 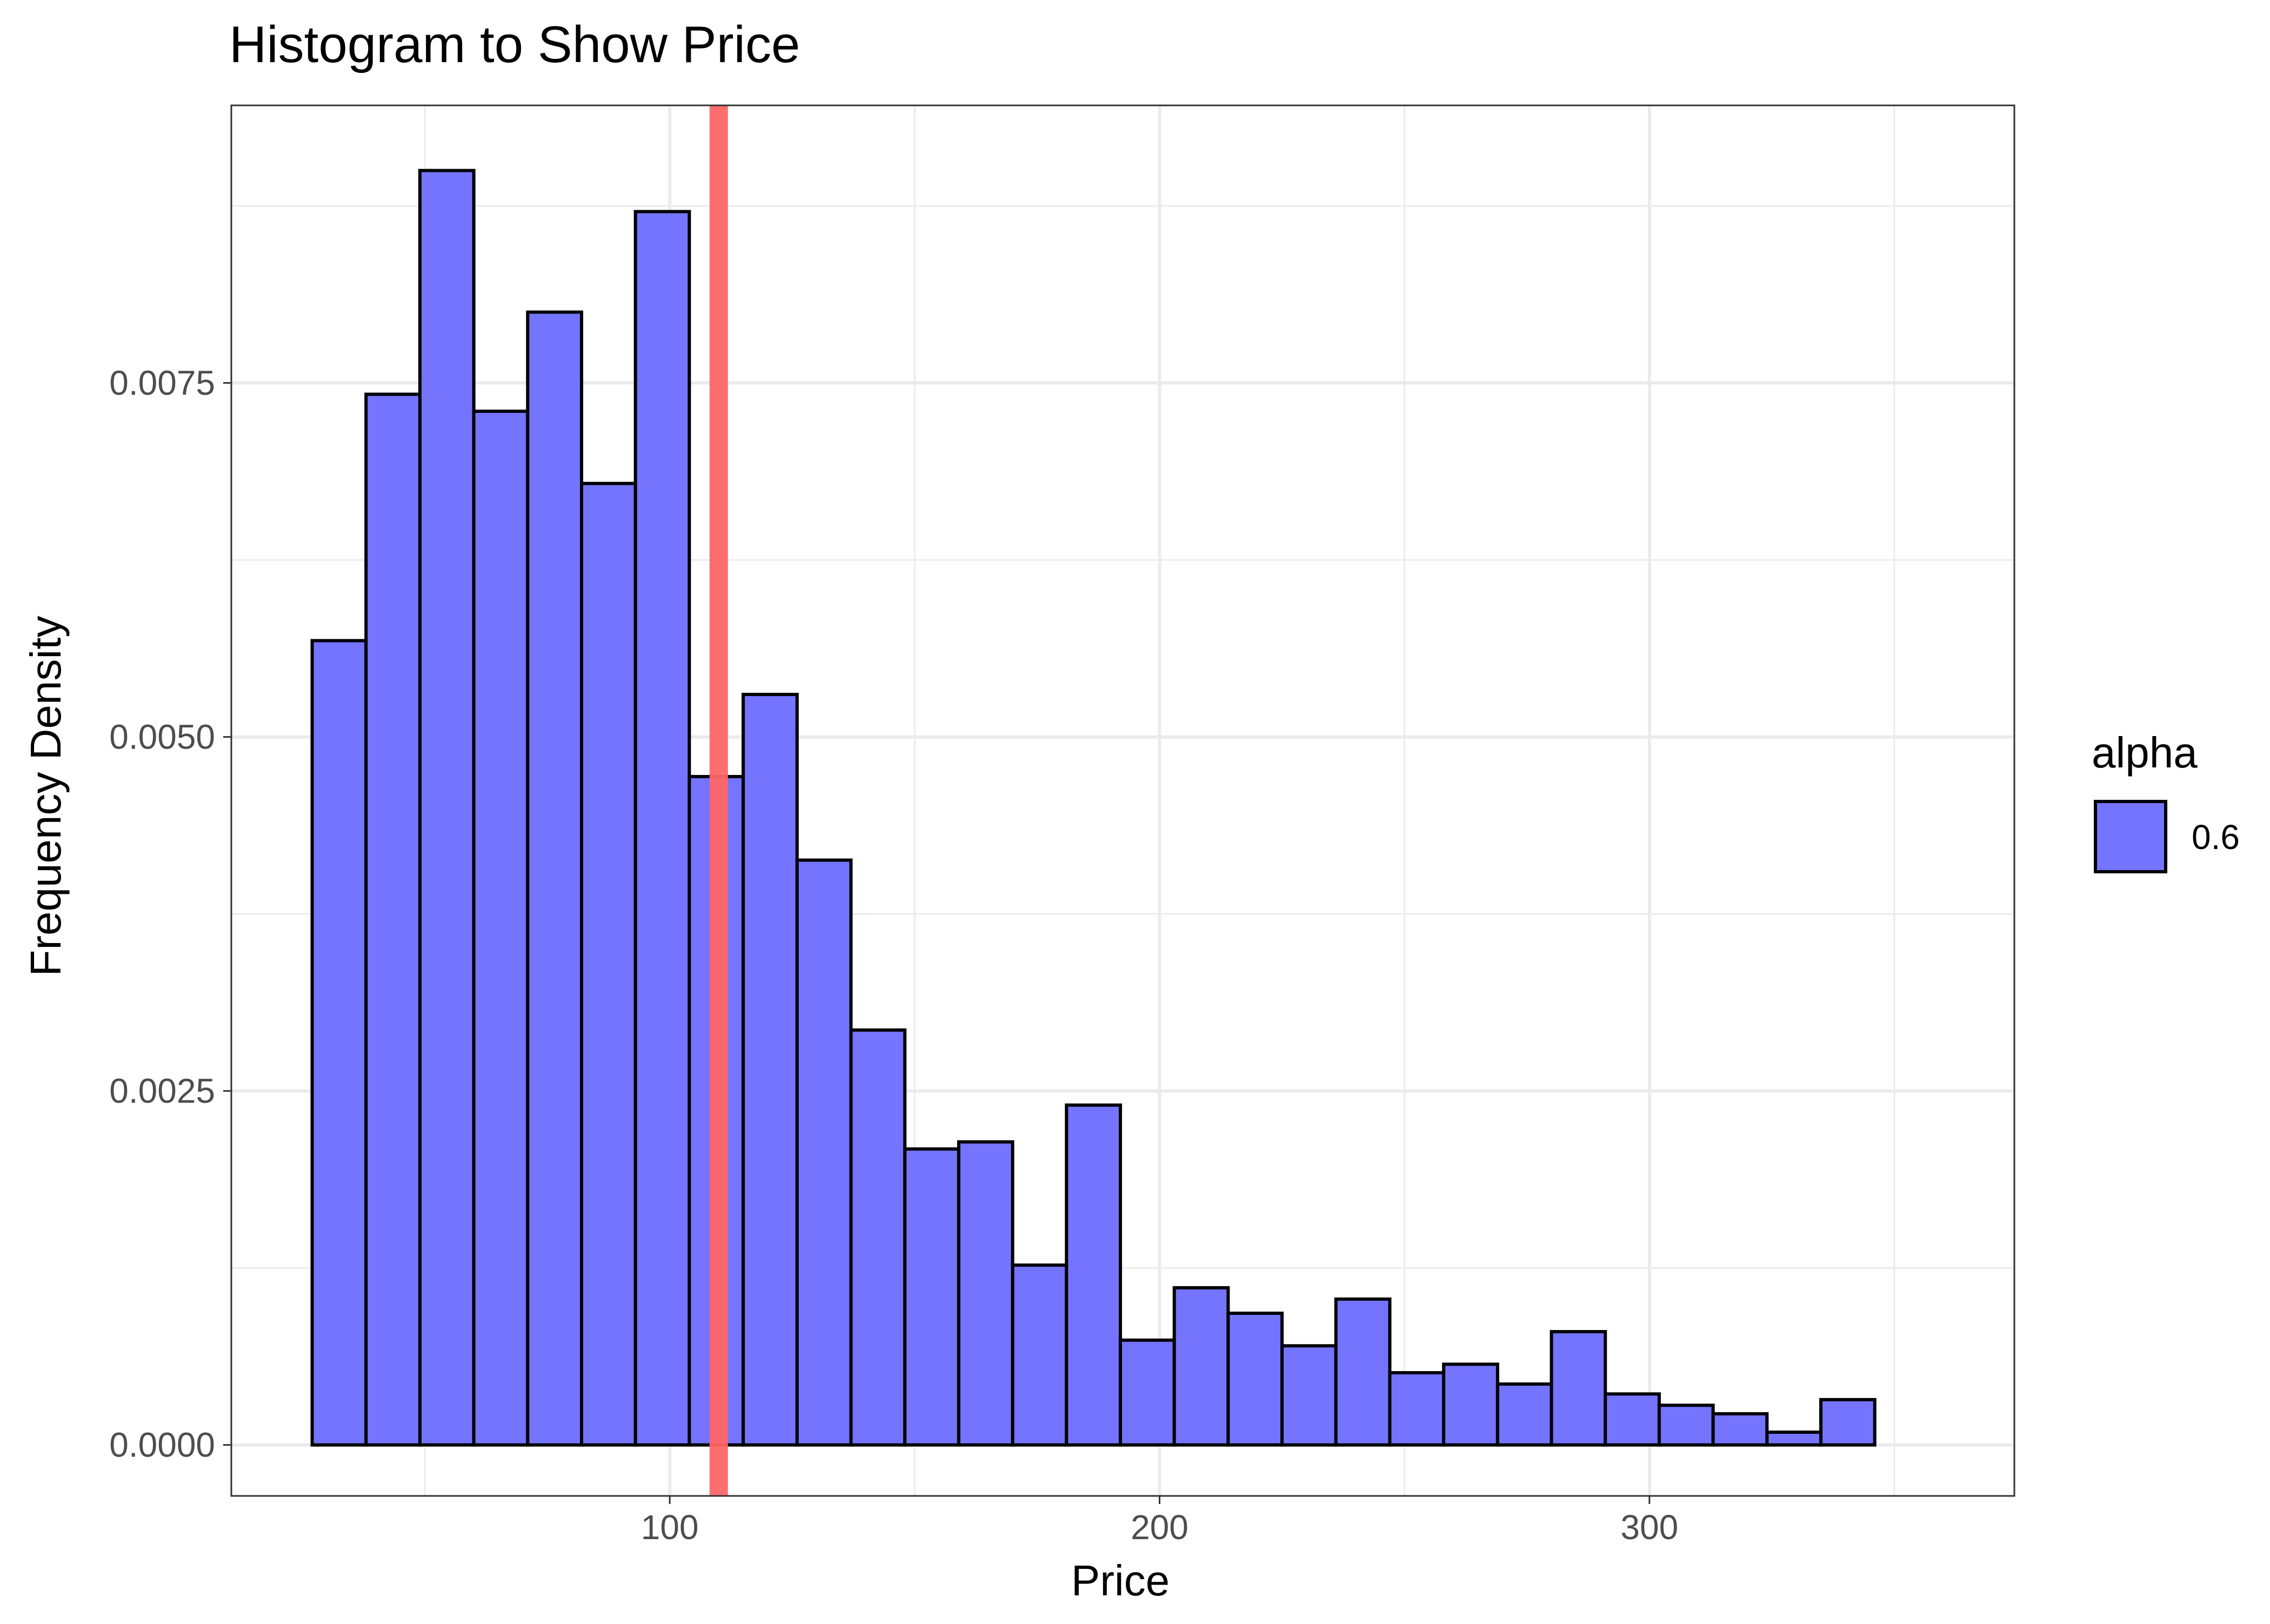 What do you see at coordinates (1649, 1528) in the screenshot?
I see `x-tick-label: 300` at bounding box center [1649, 1528].